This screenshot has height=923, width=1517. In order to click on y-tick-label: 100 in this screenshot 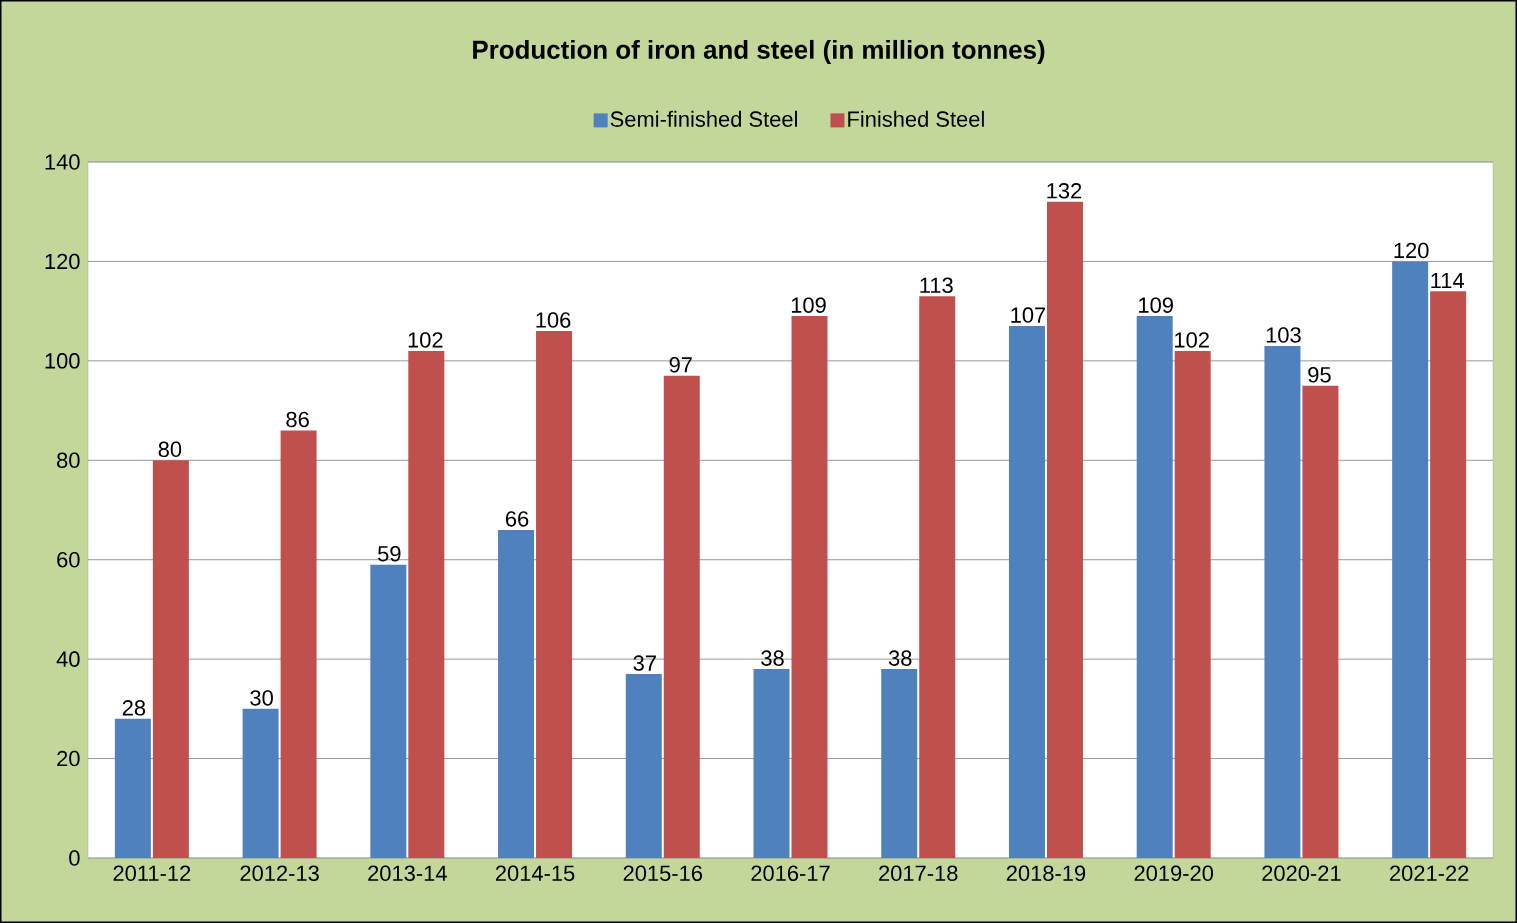, I will do `click(62, 361)`.